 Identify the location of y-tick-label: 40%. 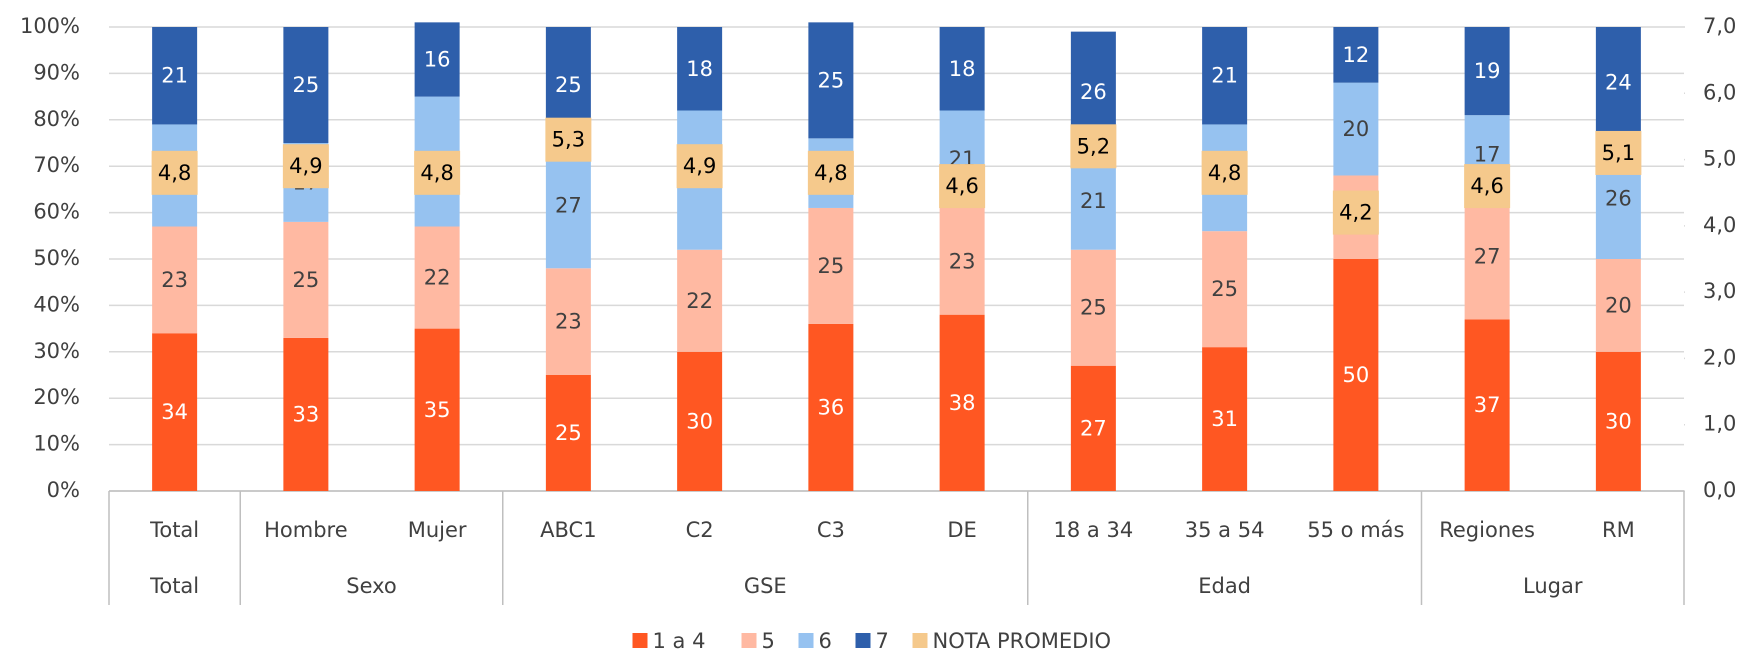
(56, 304).